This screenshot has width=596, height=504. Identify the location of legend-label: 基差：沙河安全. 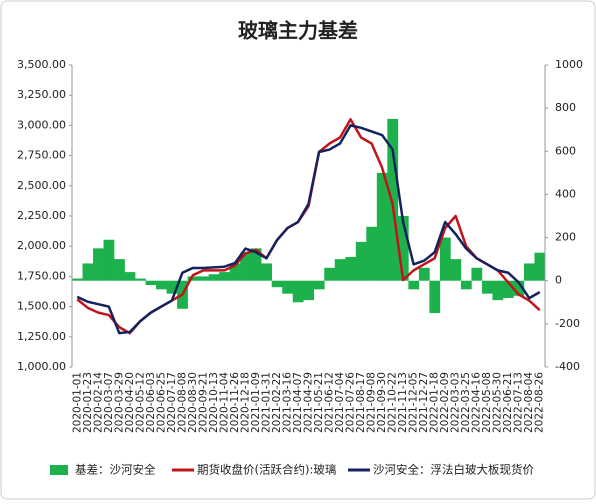
(115, 470).